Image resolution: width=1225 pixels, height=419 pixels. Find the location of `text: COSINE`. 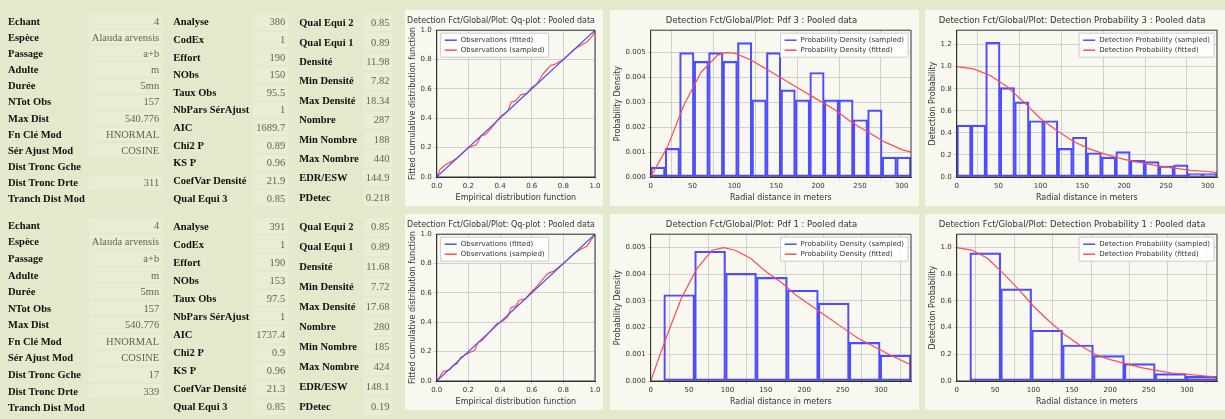

text: COSINE is located at coordinates (125, 358).